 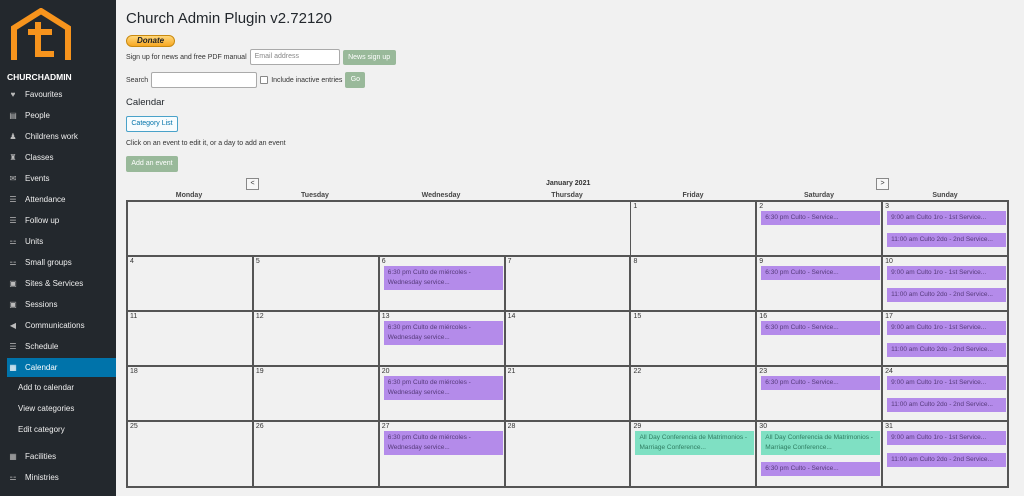 I want to click on sidebar-item-ministries: ⚍ Ministries, so click(x=58, y=477).